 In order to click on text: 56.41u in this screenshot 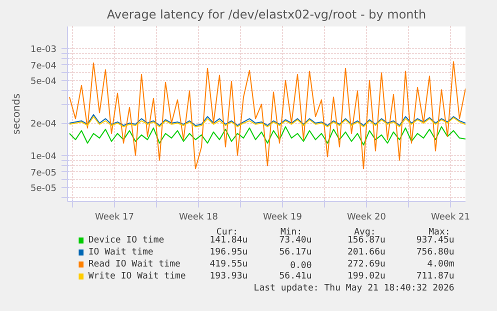, I will do `click(295, 277)`.